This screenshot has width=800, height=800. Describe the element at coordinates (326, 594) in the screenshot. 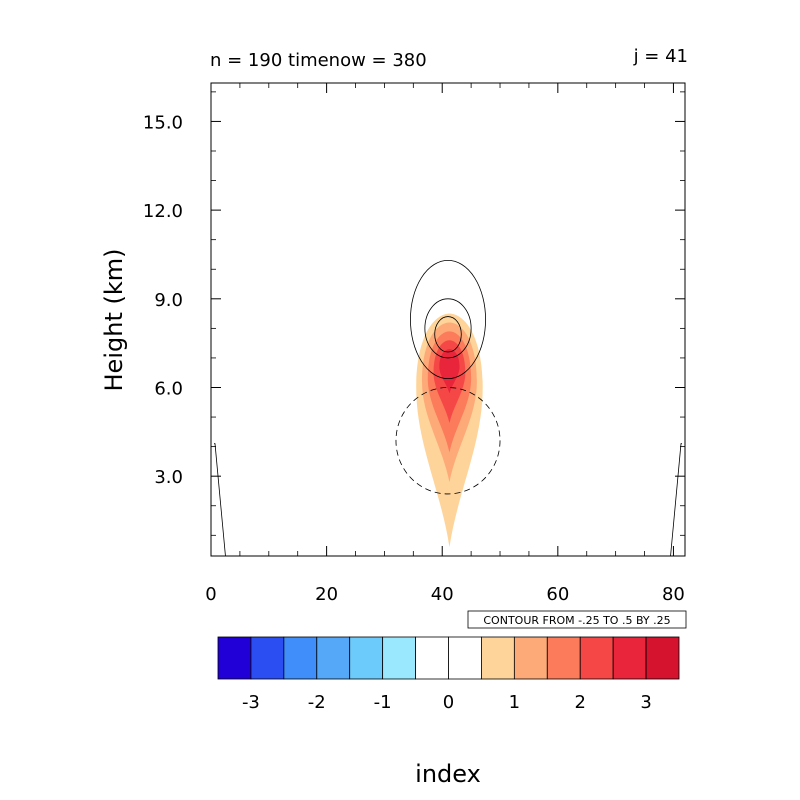

I see `x-tick-label: 20` at that location.